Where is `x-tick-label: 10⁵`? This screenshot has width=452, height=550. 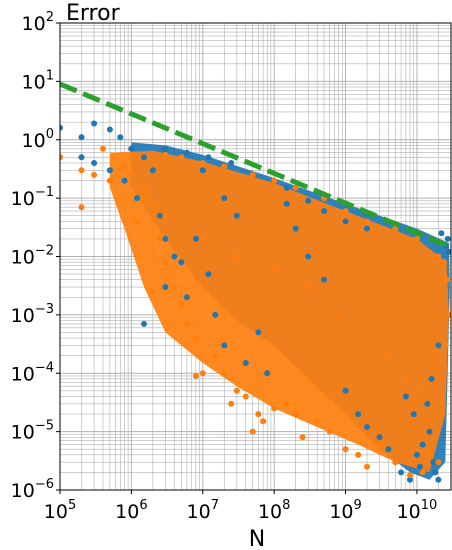
x-tick-label: 10⁵ is located at coordinates (60, 510).